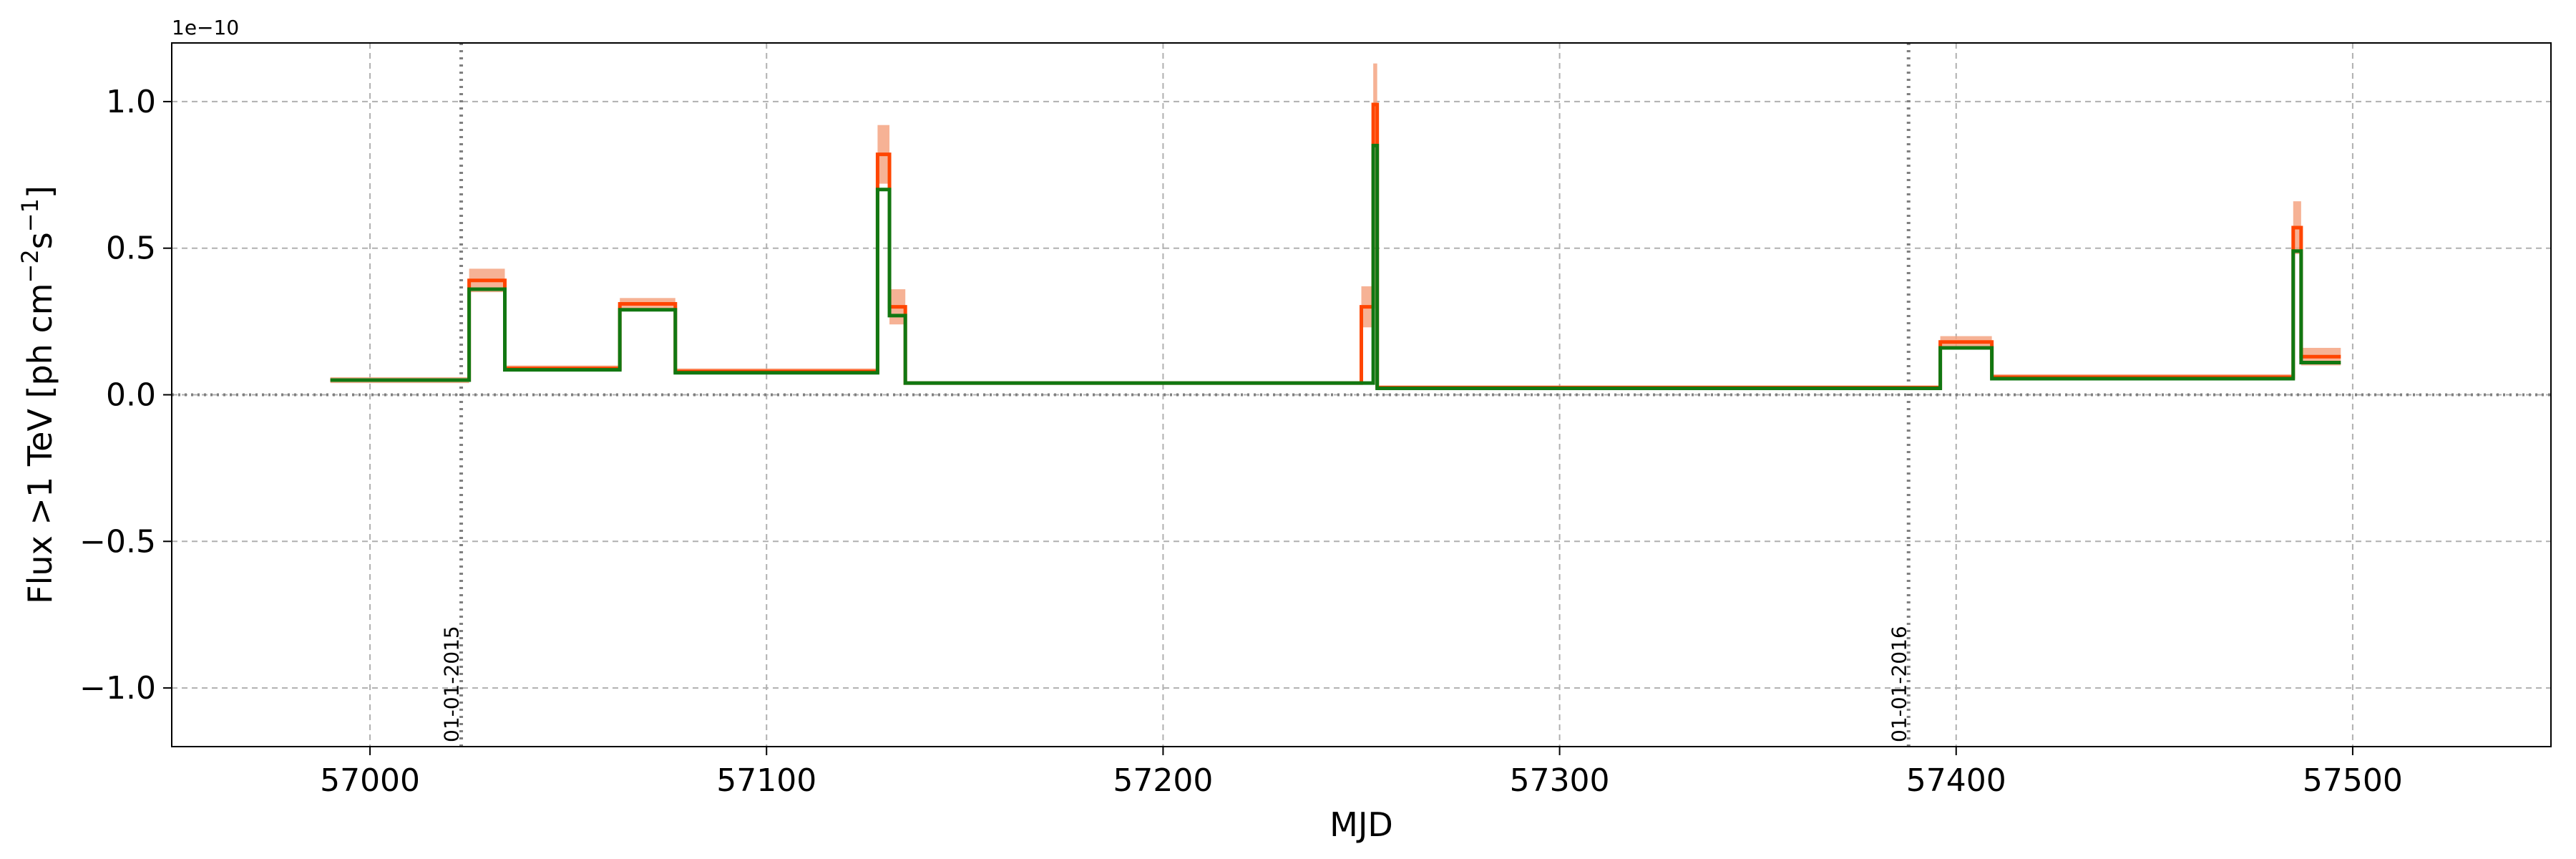 The image size is (2576, 859). Describe the element at coordinates (1956, 780) in the screenshot. I see `x-tick-label: 57400` at that location.